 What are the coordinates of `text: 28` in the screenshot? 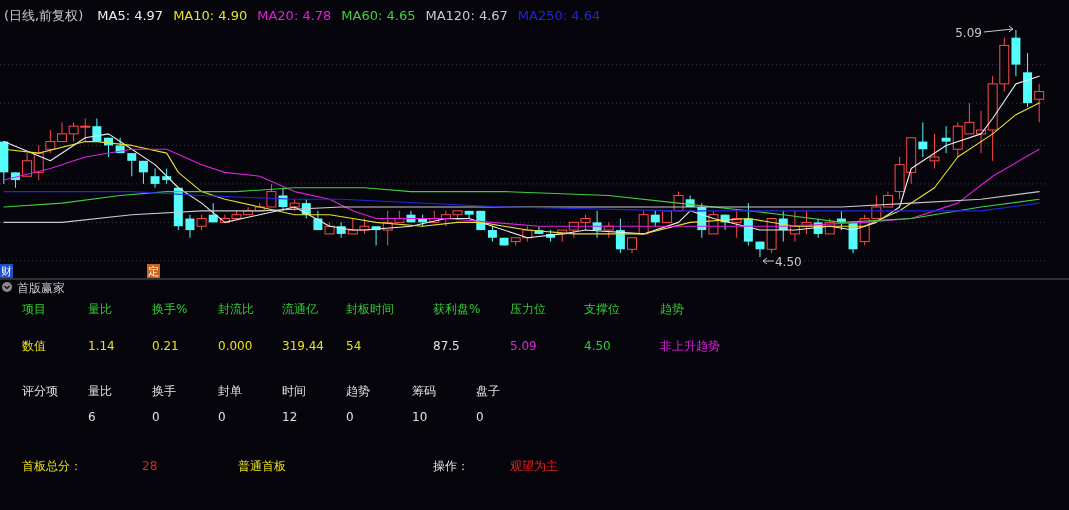 It's located at (150, 466).